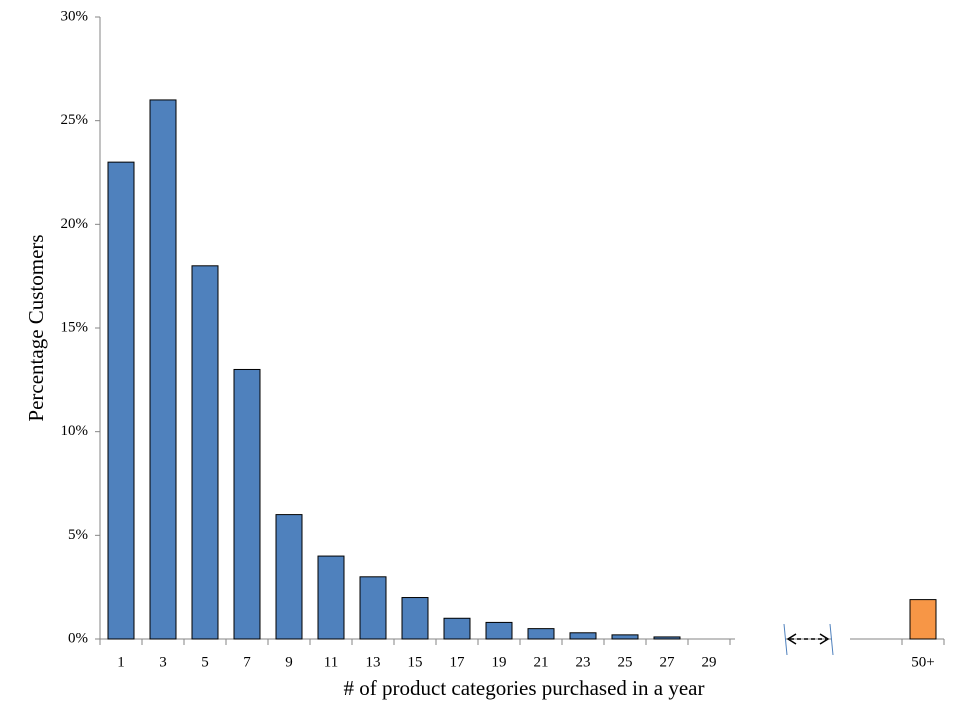 This screenshot has width=960, height=720. What do you see at coordinates (541, 662) in the screenshot?
I see `x-tick-label: 21` at bounding box center [541, 662].